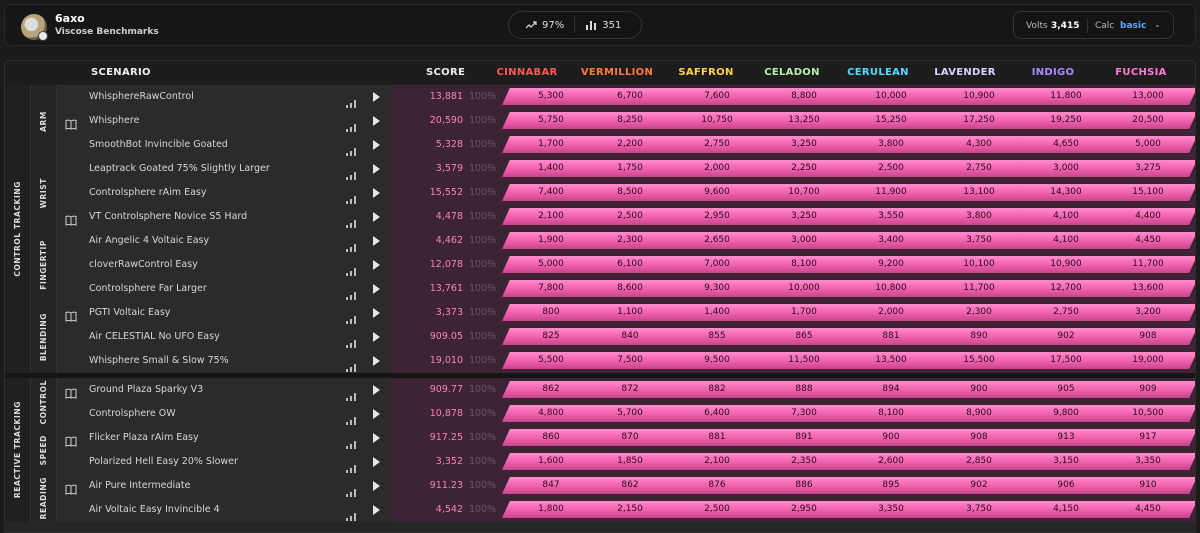 The image size is (1200, 533). What do you see at coordinates (43, 193) in the screenshot?
I see `subcategory-name: WRIST` at bounding box center [43, 193].